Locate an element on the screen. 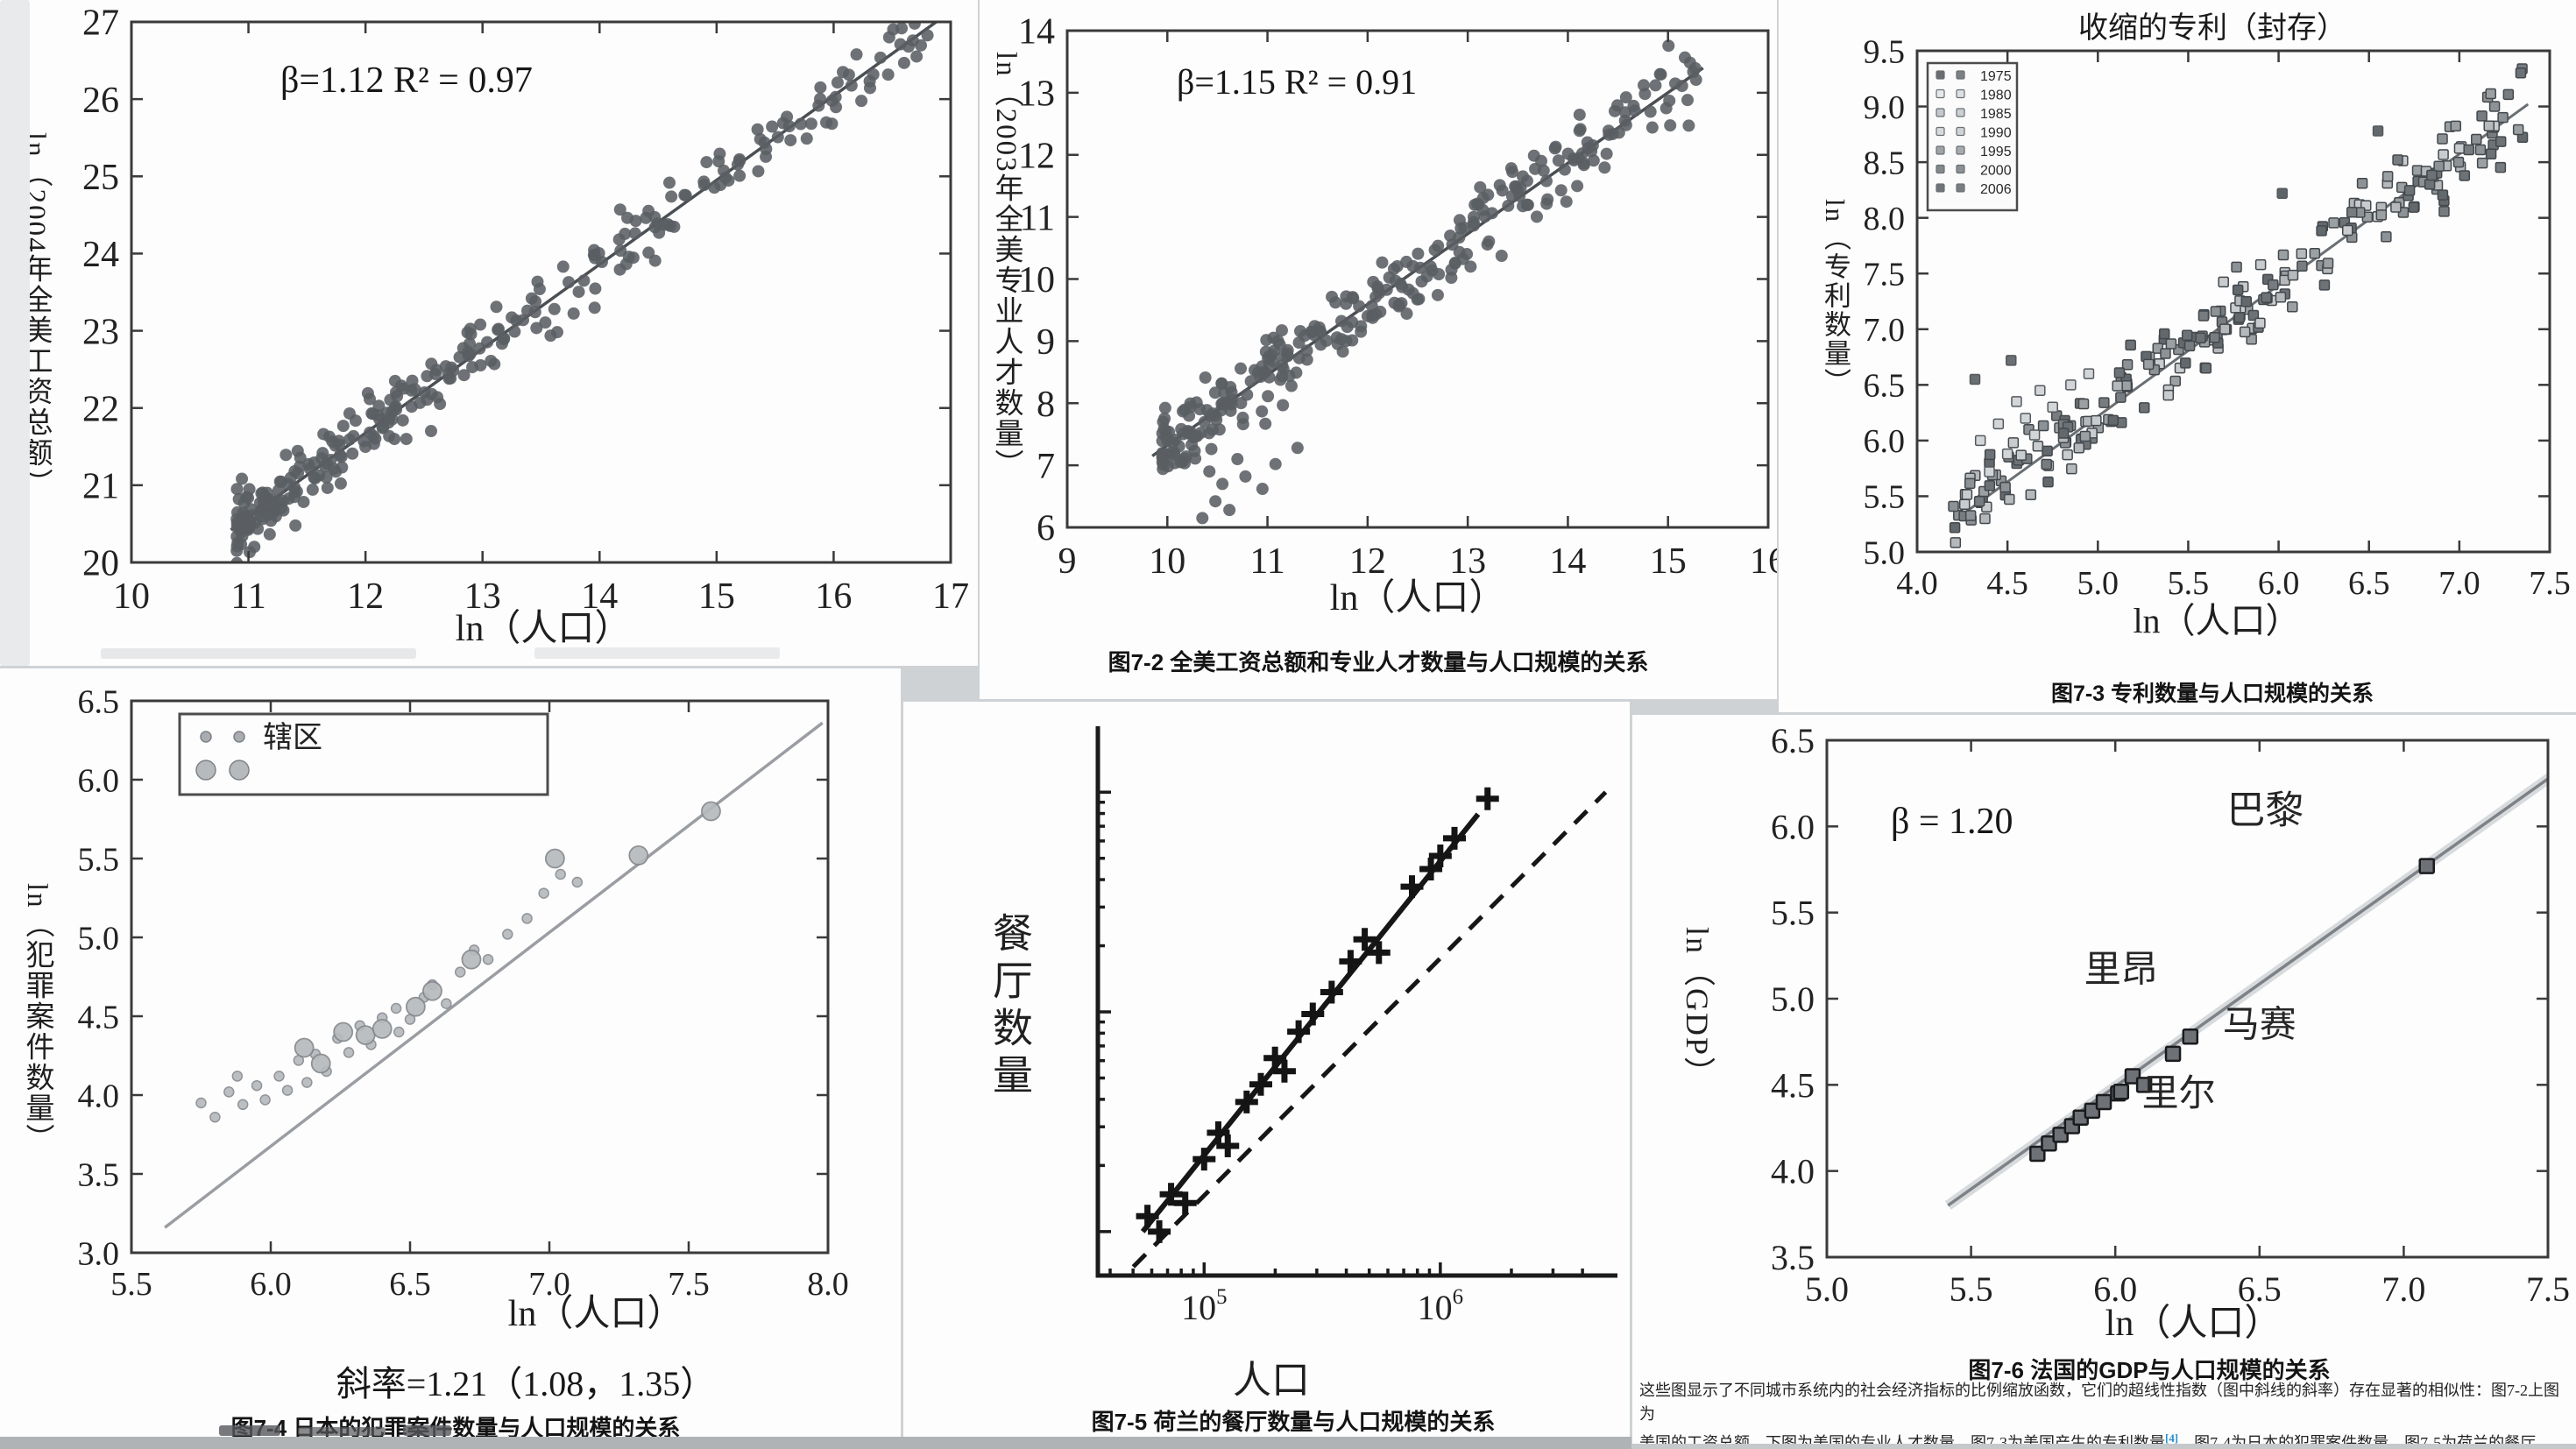  axes-frame is located at coordinates (541, 292).